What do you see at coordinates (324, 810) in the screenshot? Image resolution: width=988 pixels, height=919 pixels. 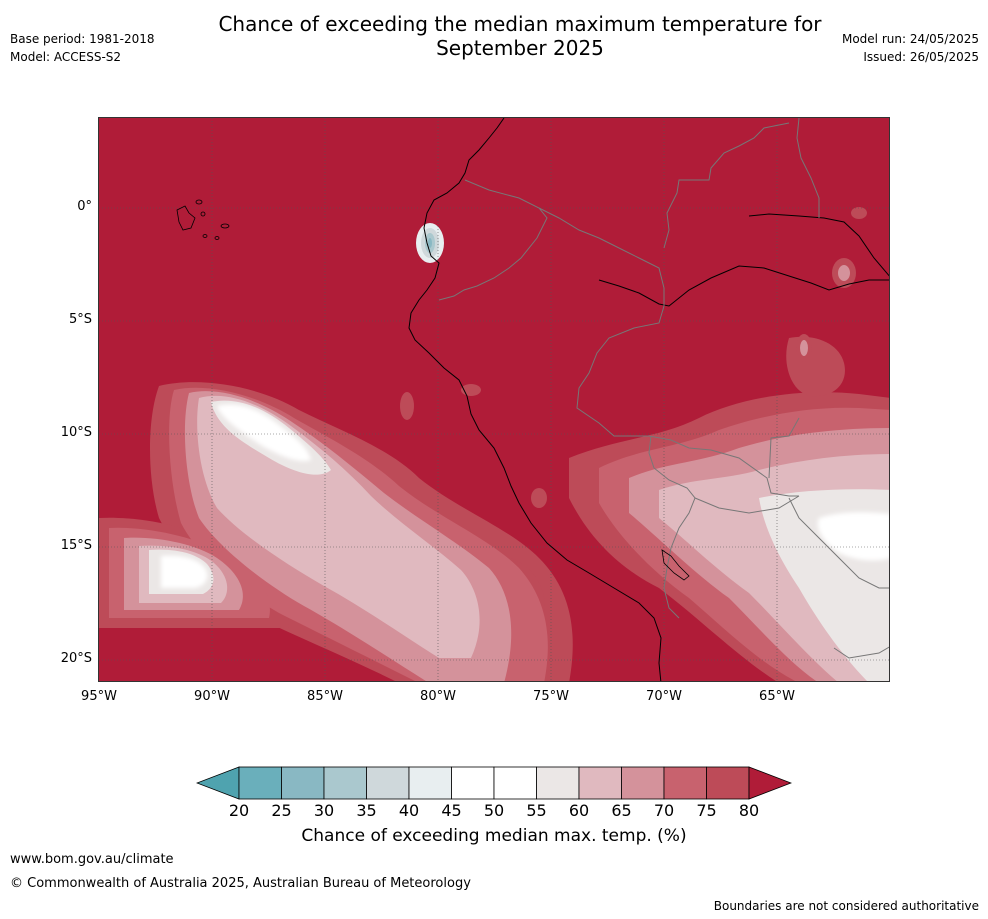 I see `colorbar-tick-30: 30` at bounding box center [324, 810].